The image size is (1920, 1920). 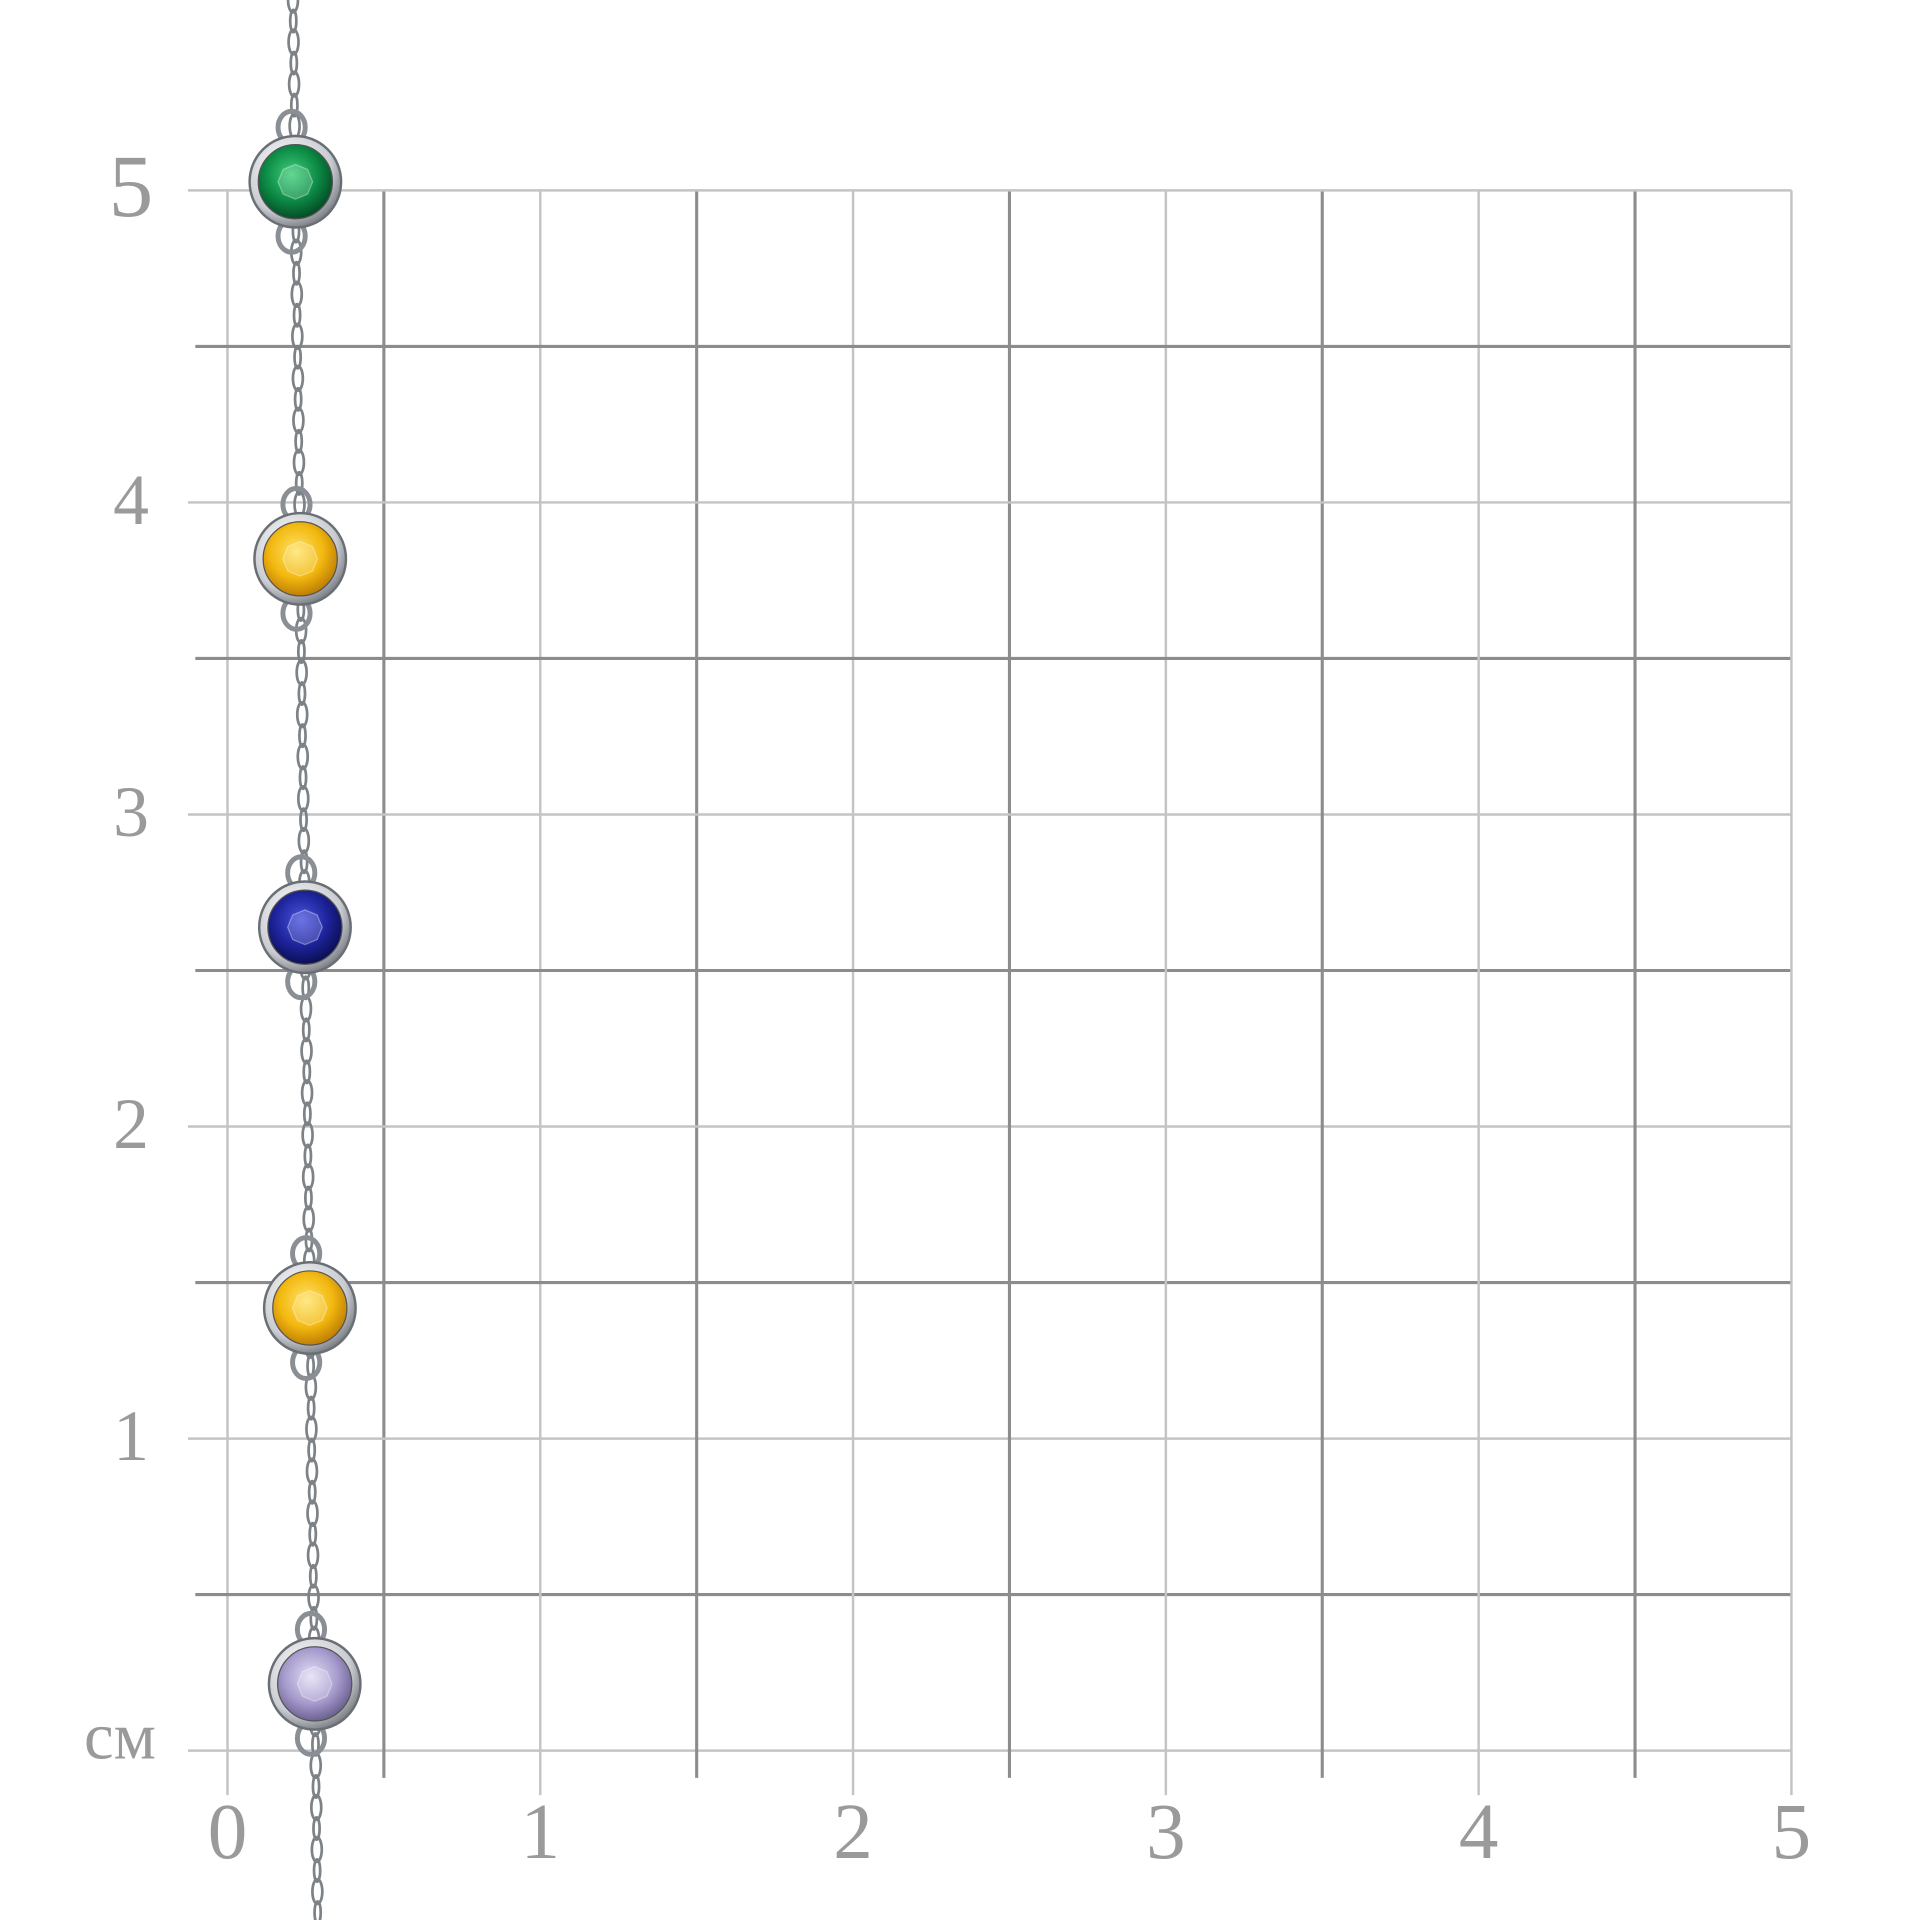 I want to click on chain, so click(x=305, y=960).